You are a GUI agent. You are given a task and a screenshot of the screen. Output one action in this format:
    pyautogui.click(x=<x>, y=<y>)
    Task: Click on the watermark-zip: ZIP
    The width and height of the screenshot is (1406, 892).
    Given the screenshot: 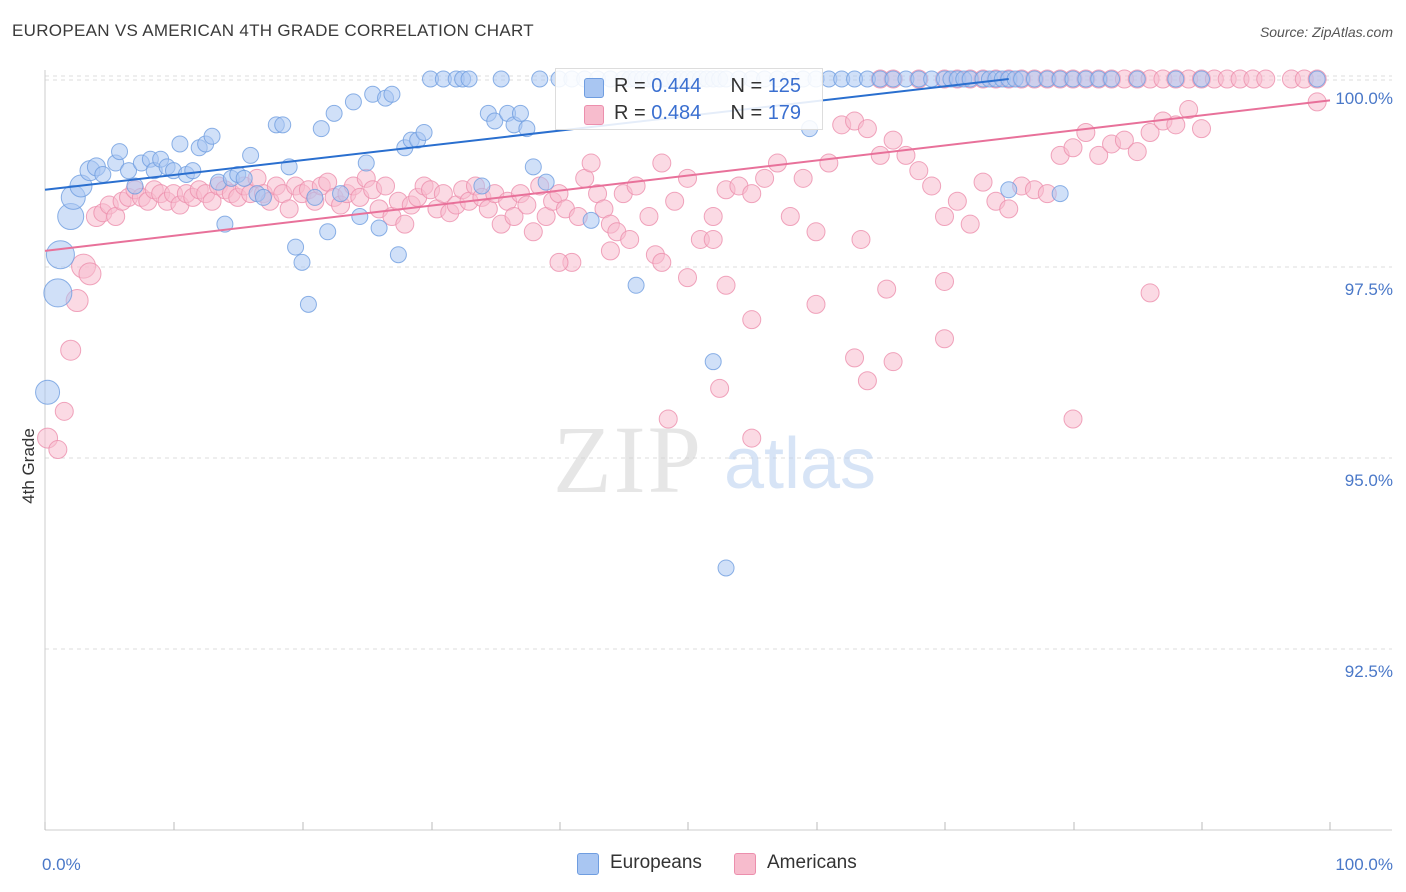 What is the action you would take?
    pyautogui.click(x=628, y=459)
    